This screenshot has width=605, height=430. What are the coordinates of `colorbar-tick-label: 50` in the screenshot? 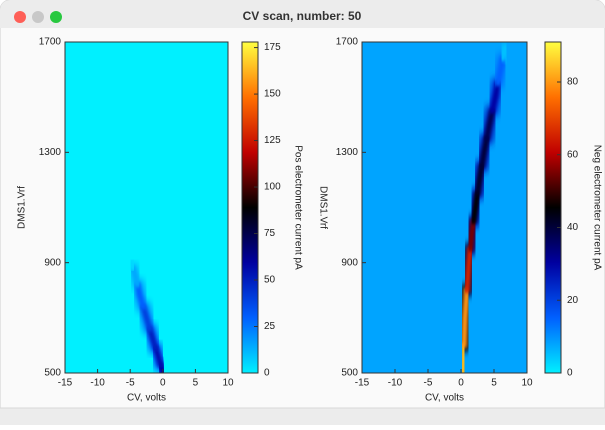 It's located at (270, 280).